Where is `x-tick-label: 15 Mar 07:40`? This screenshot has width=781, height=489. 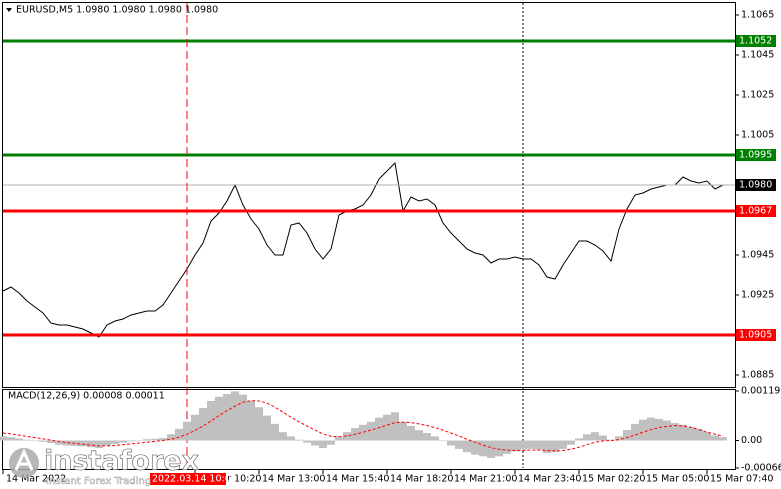 x-tick-label: 15 Mar 07:40 is located at coordinates (741, 479).